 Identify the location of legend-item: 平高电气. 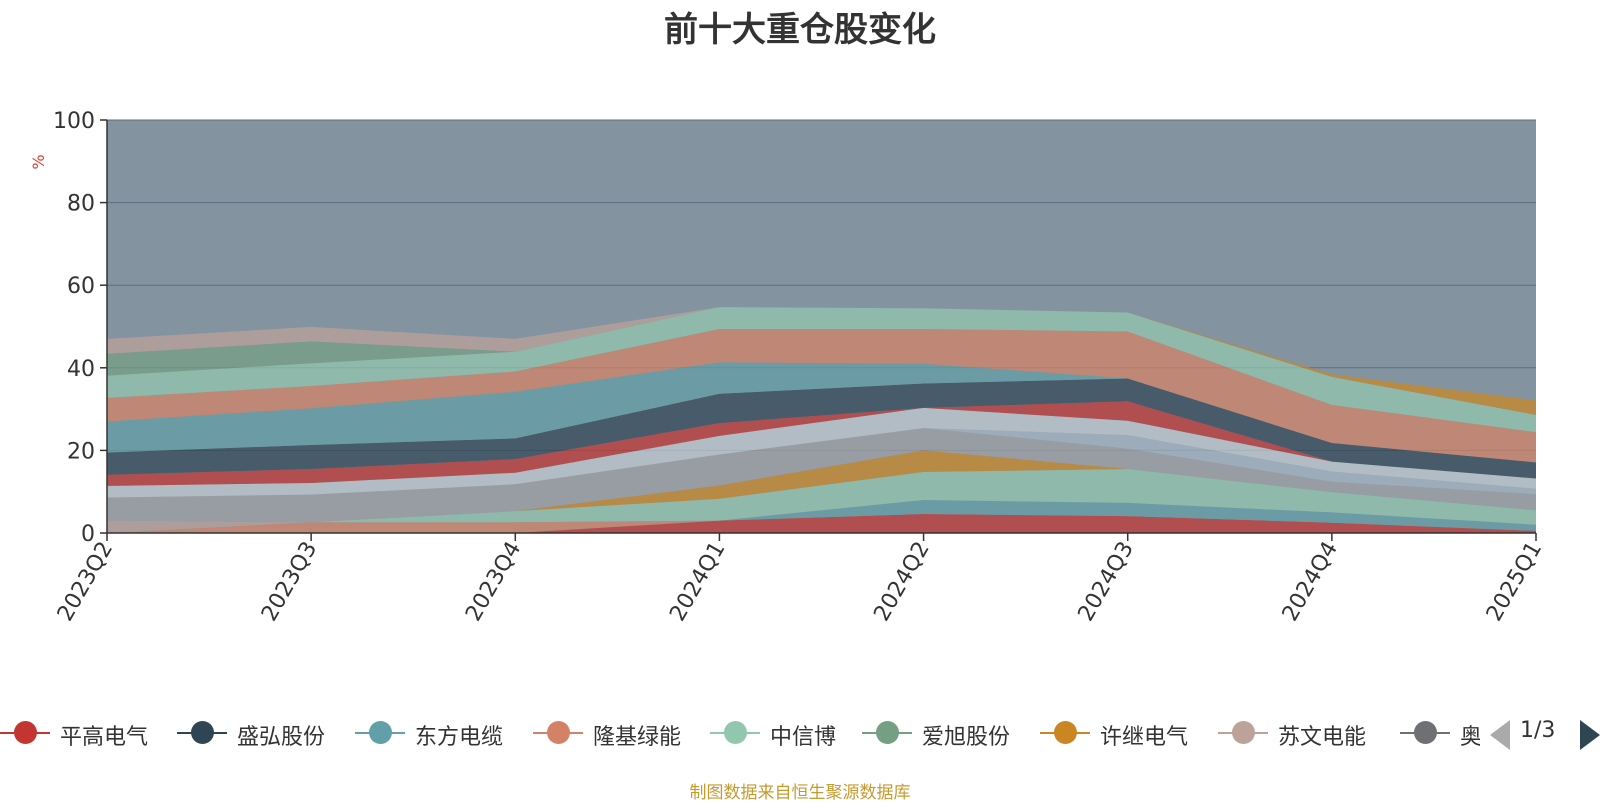
(85, 733).